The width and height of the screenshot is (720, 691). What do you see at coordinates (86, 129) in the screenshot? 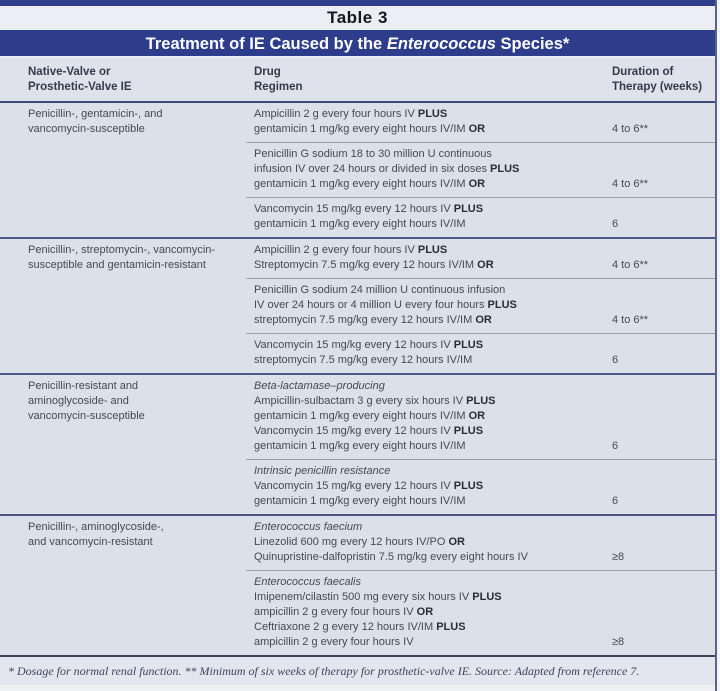
I see `condition-line: vancomycin-susceptible` at bounding box center [86, 129].